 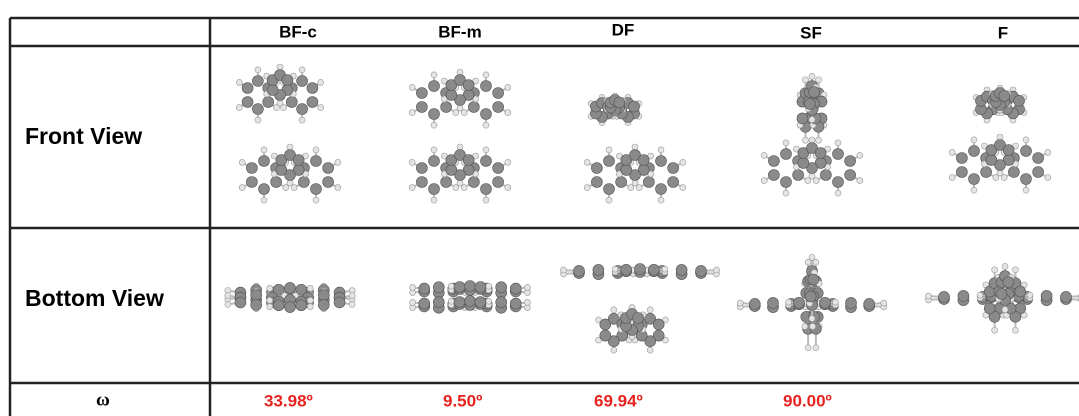 I want to click on column-header: SF, so click(x=811, y=32).